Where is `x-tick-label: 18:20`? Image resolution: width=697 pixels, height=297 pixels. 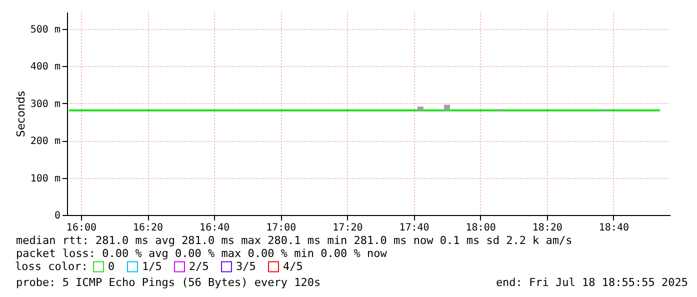 x-tick-label: 18:20 is located at coordinates (547, 228).